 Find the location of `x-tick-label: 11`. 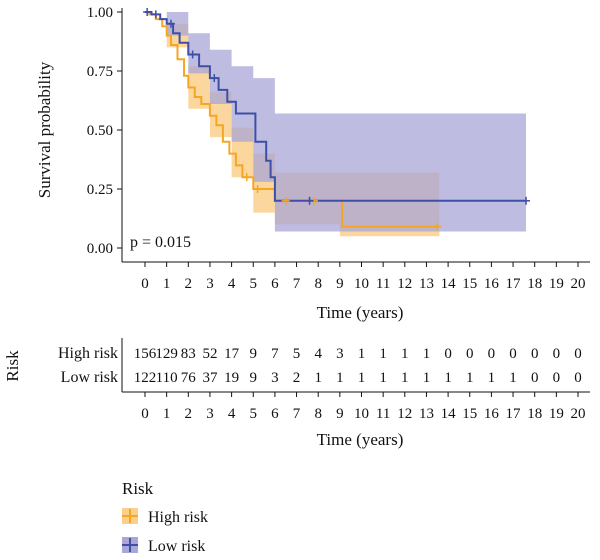

x-tick-label: 11 is located at coordinates (383, 284).